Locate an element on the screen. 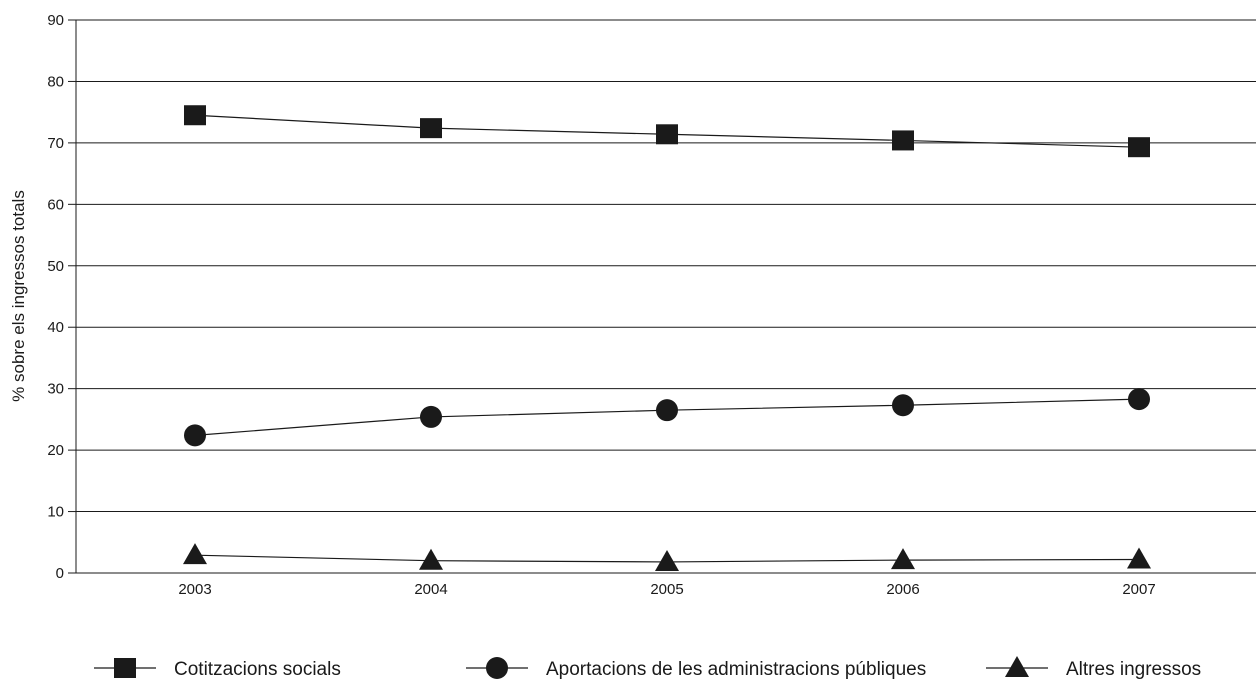 The image size is (1256, 688). x-tick-label: 2004 is located at coordinates (430, 589).